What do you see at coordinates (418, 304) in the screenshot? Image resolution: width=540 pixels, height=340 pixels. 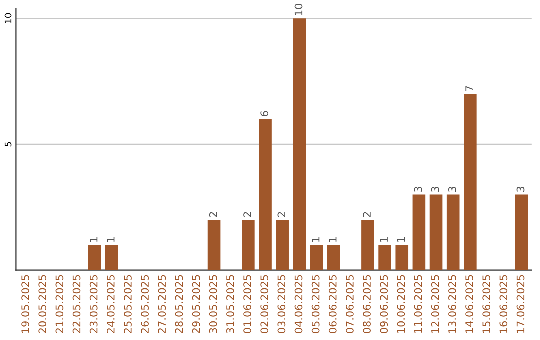 I see `x-tick-label: 11.06.2025` at bounding box center [418, 304].